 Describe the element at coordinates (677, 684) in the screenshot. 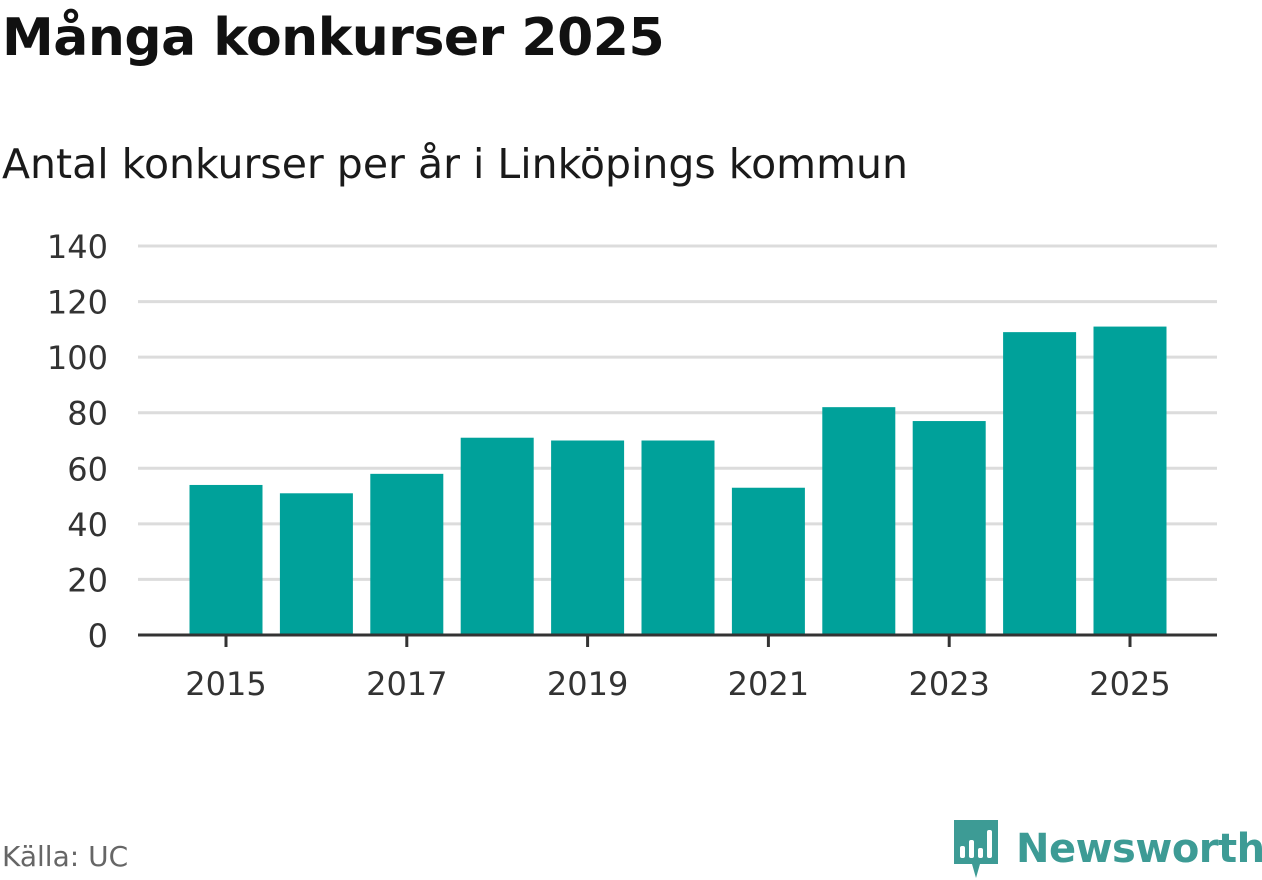

I see `x-axis-labels: 2015 2017 2019 2021 2023 2025` at that location.